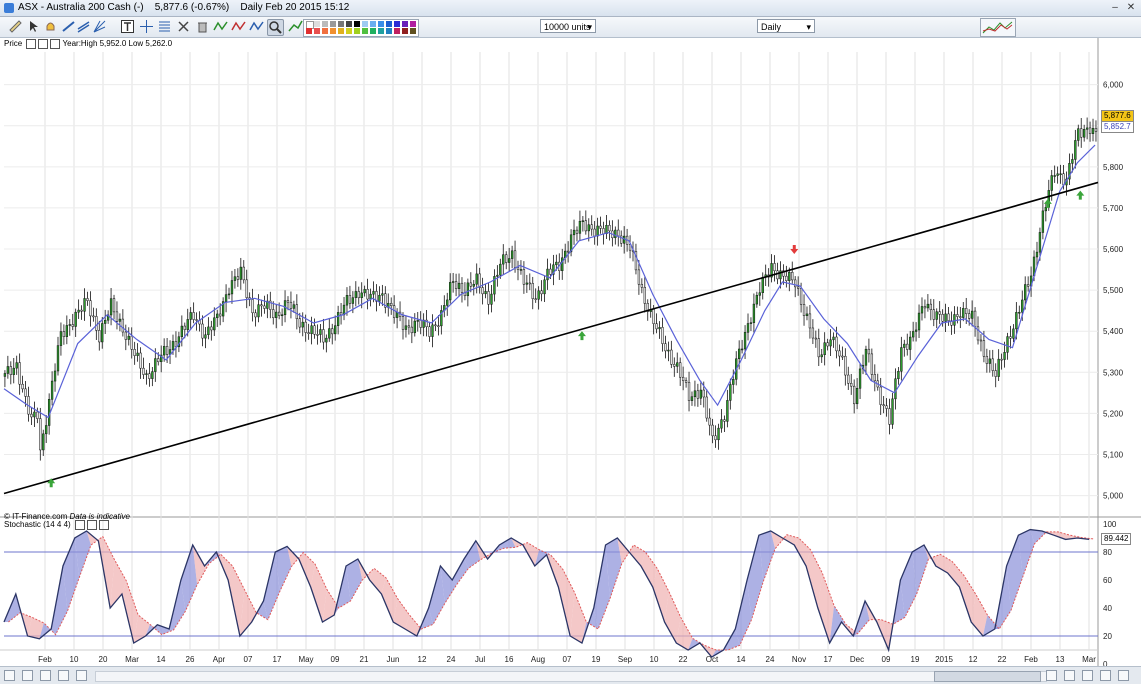  What do you see at coordinates (81, 675) in the screenshot?
I see `scroll-left-icon` at bounding box center [81, 675].